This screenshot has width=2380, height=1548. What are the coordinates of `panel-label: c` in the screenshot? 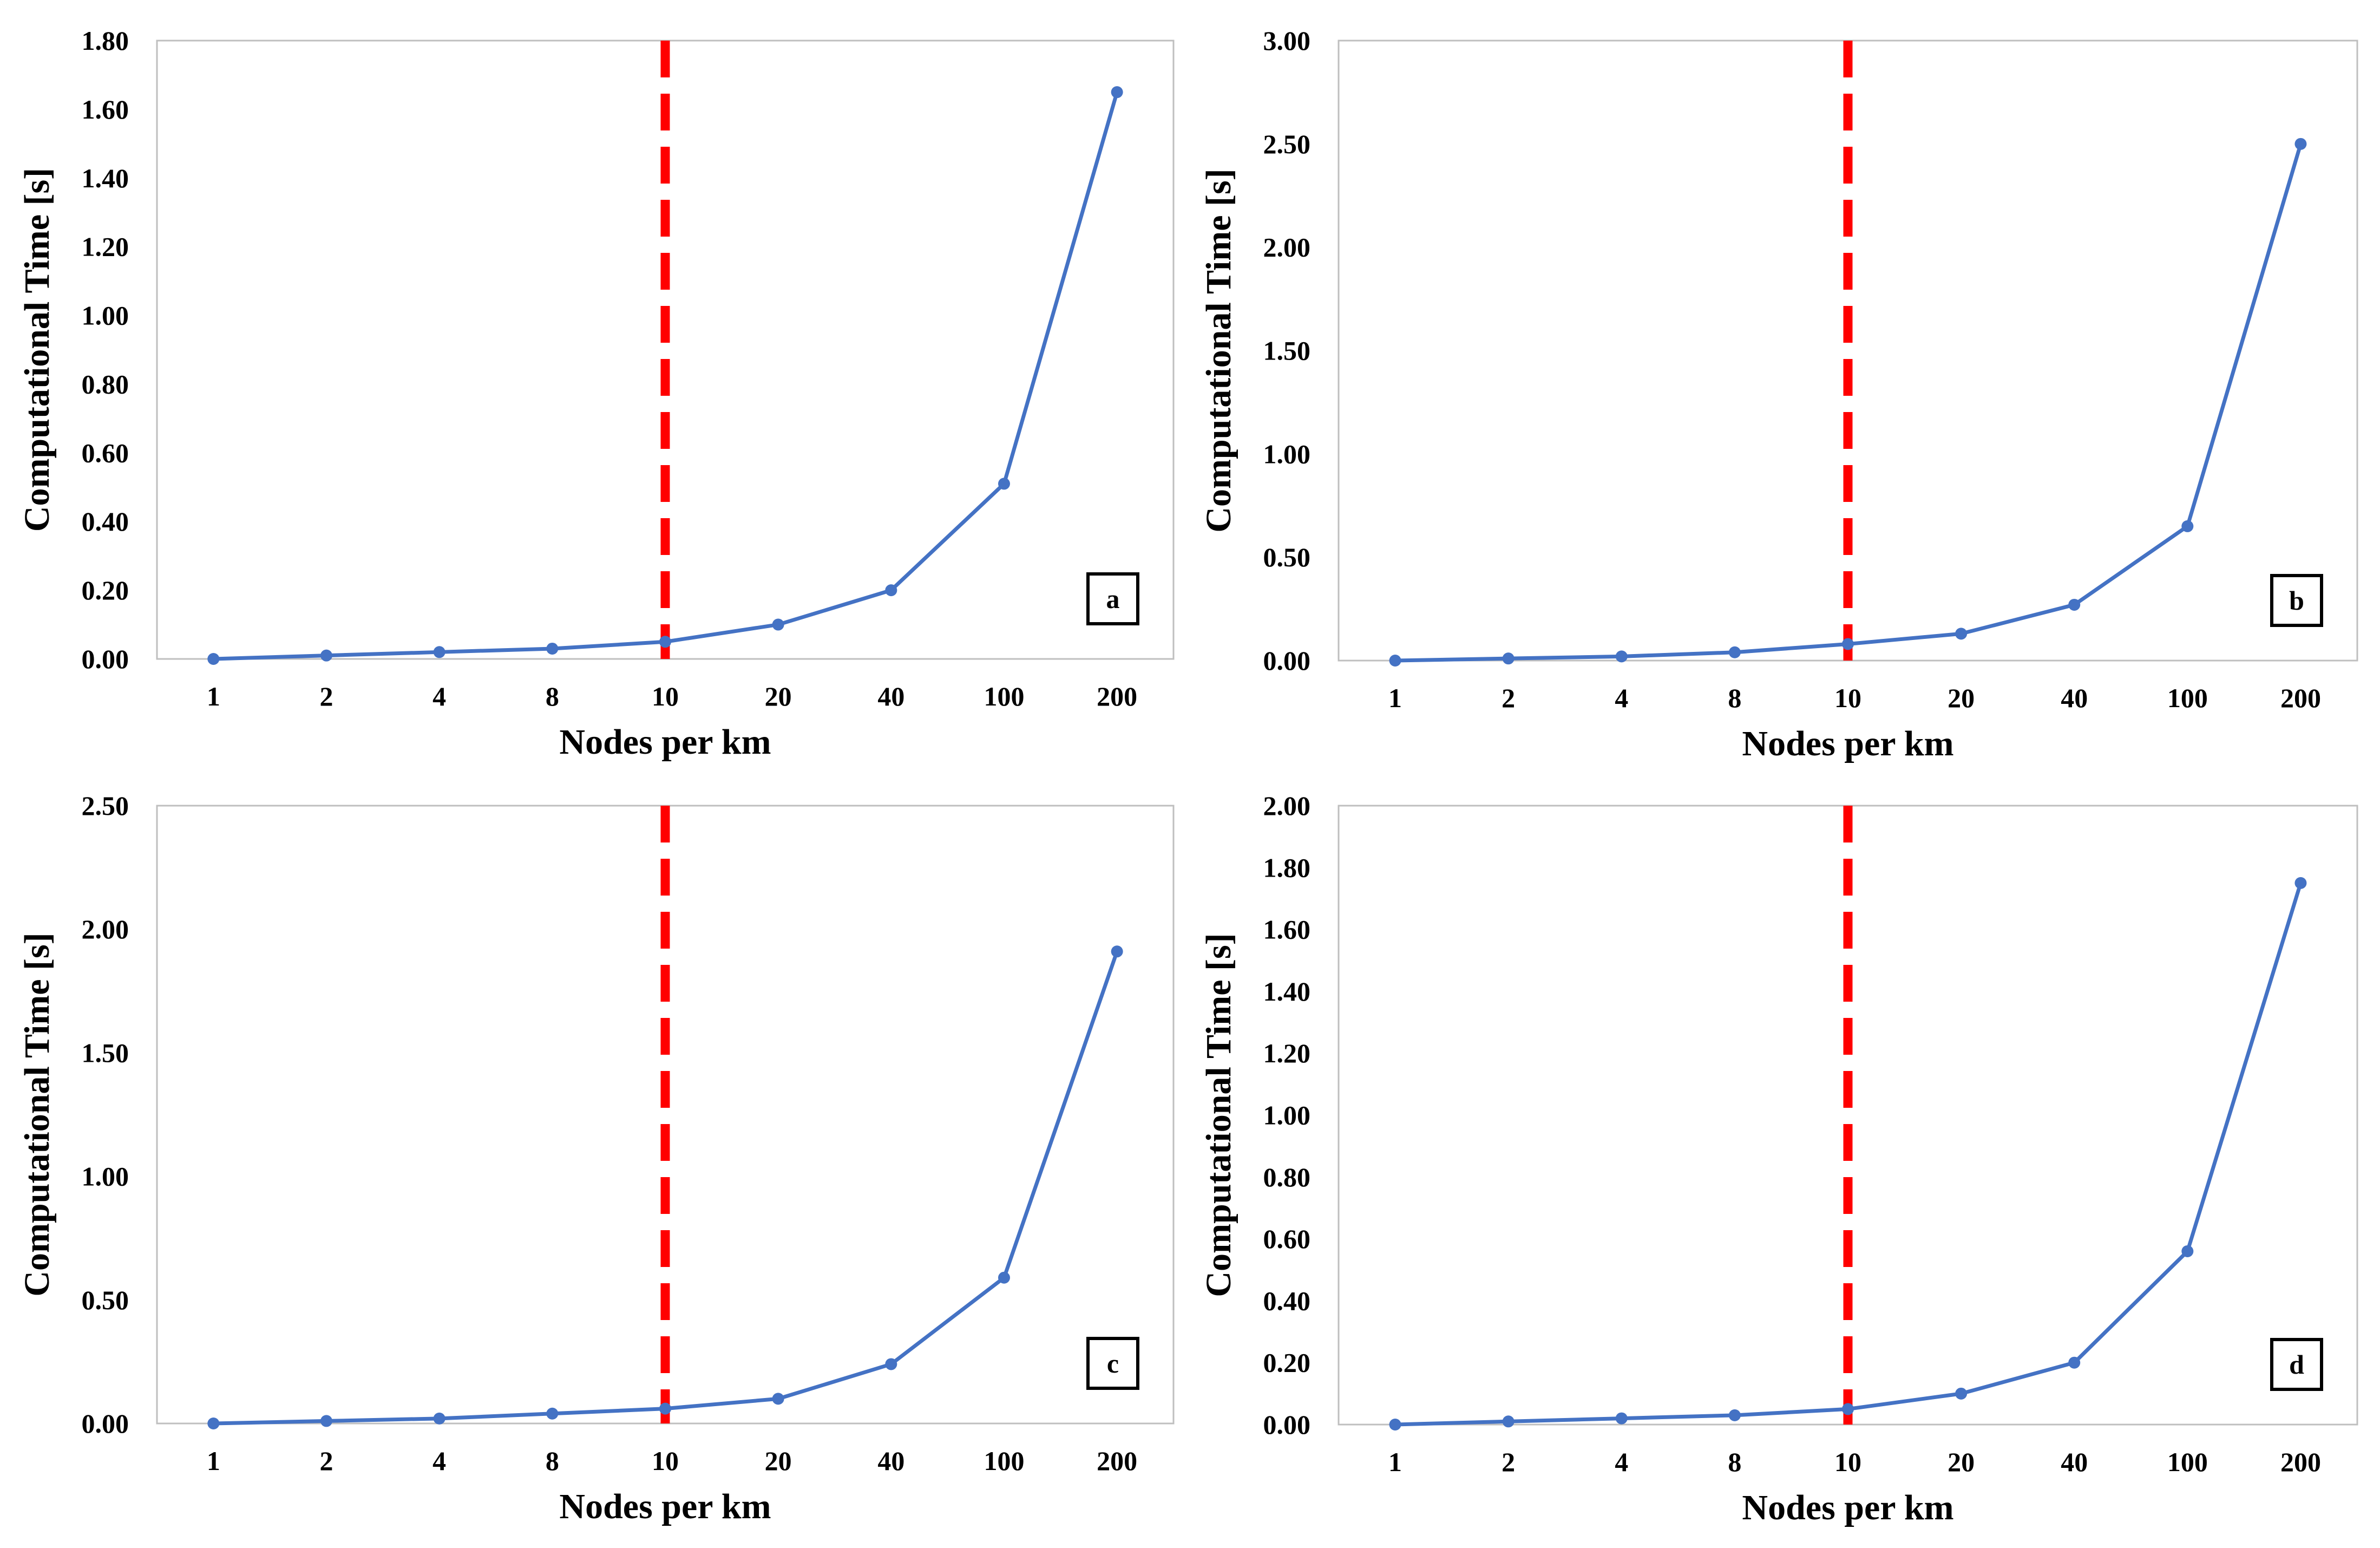 It's located at (1113, 1363).